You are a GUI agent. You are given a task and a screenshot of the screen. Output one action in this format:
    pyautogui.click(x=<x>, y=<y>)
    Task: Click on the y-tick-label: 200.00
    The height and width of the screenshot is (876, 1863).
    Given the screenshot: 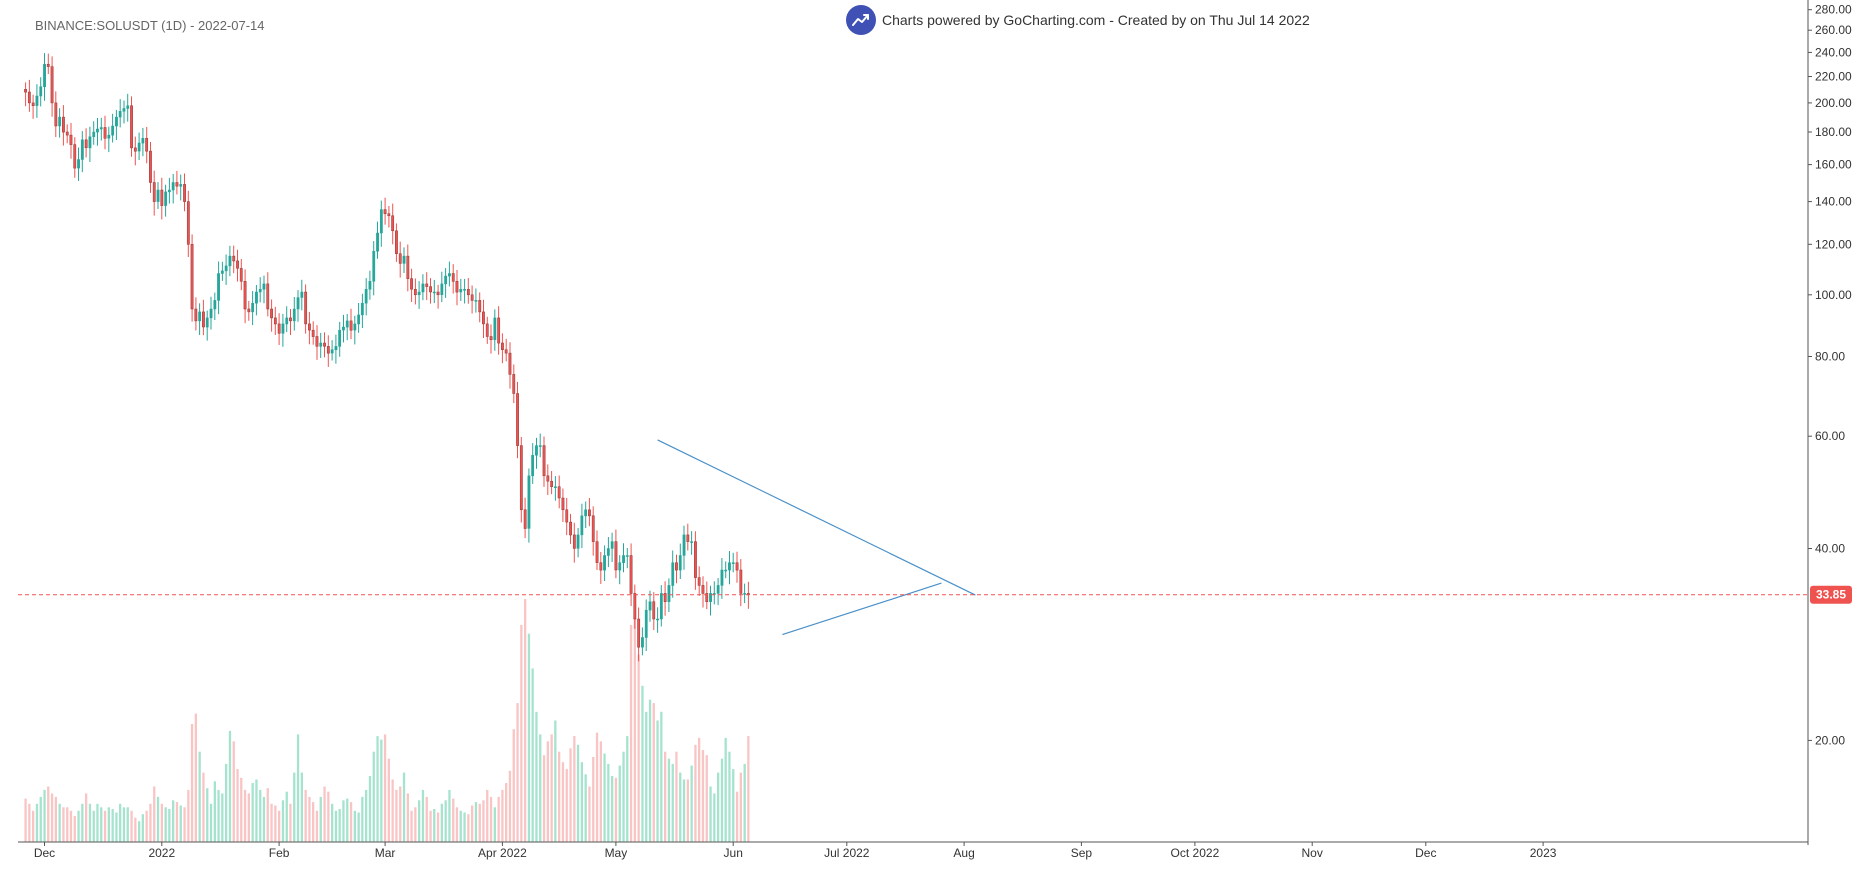 What is the action you would take?
    pyautogui.click(x=1833, y=103)
    